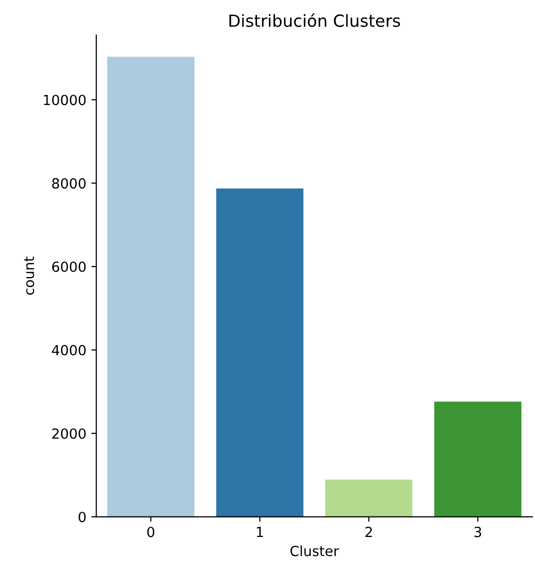 The image size is (535, 566). I want to click on x-tick-label: 0, so click(150, 532).